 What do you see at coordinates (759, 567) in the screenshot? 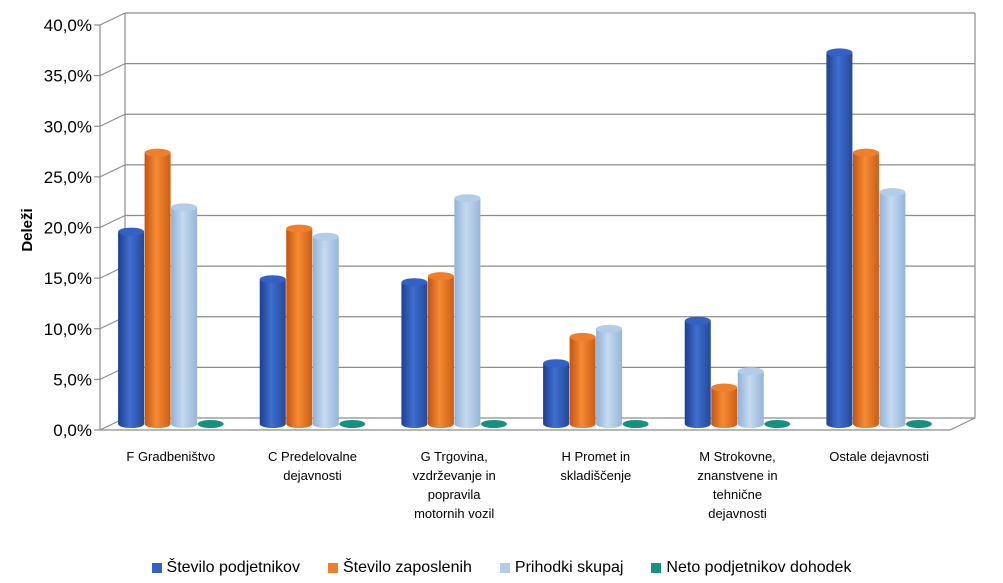
I see `legend-label: Neto podjetnikov dohodek` at bounding box center [759, 567].